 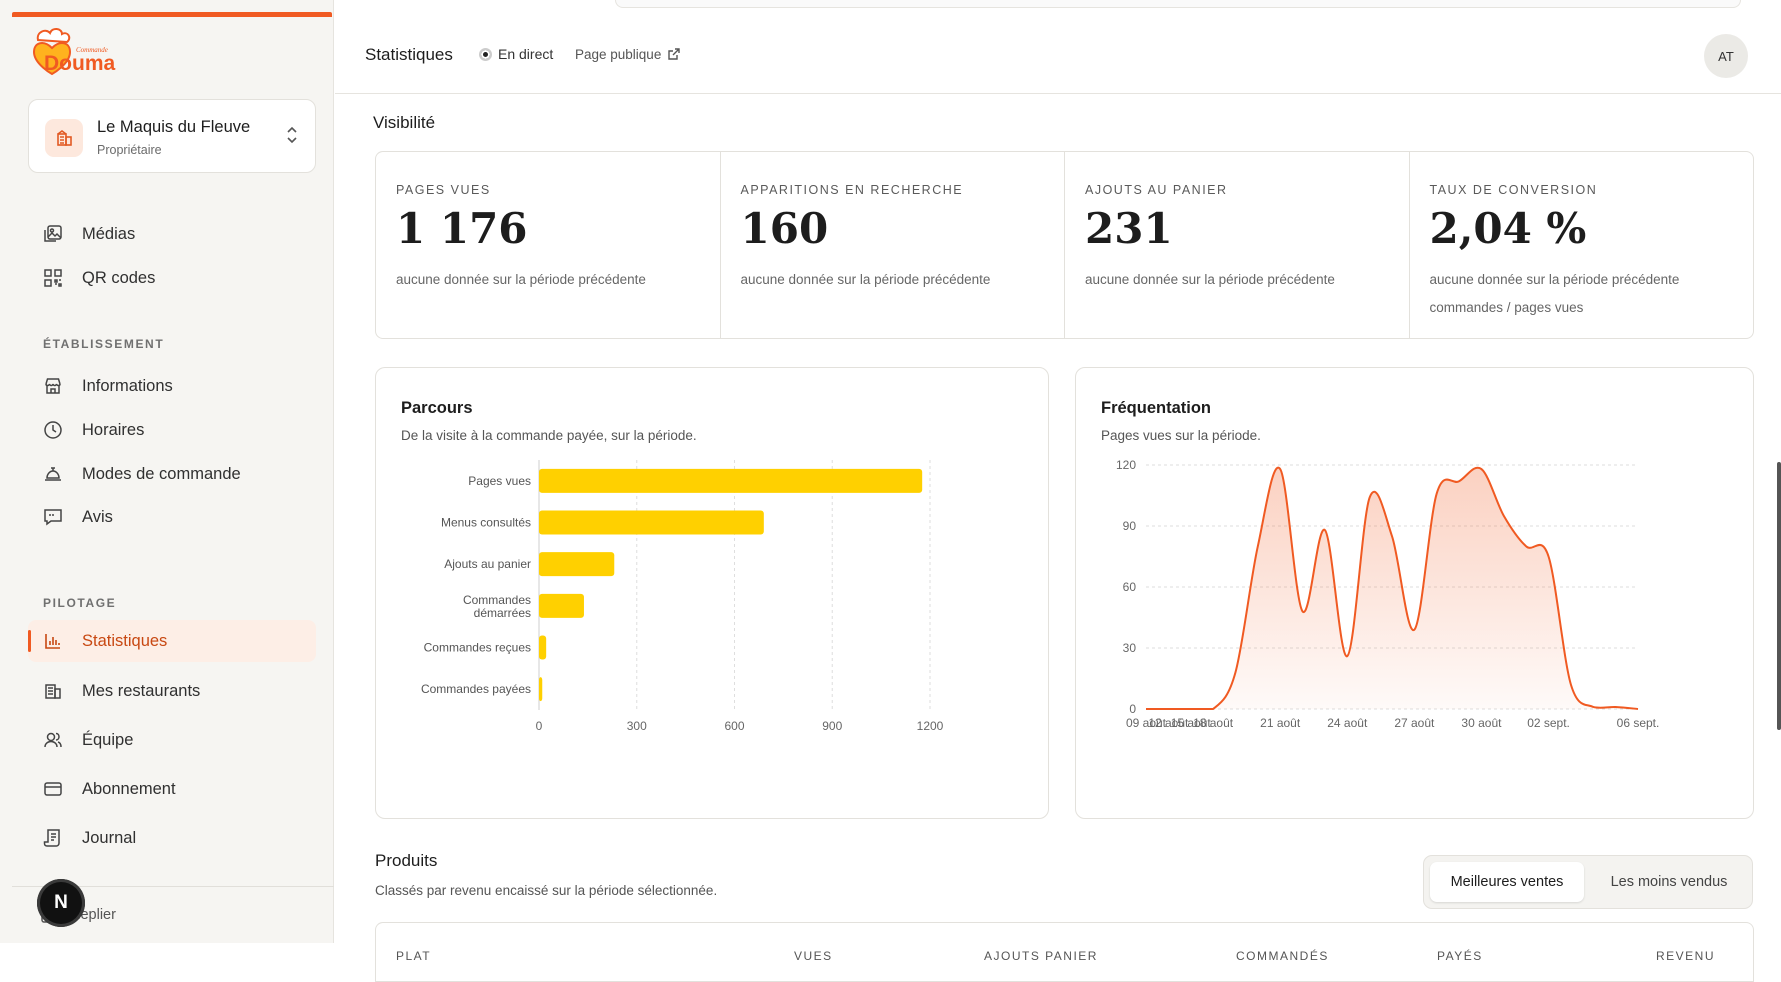 I want to click on public-page-link: Page publique, so click(x=628, y=54).